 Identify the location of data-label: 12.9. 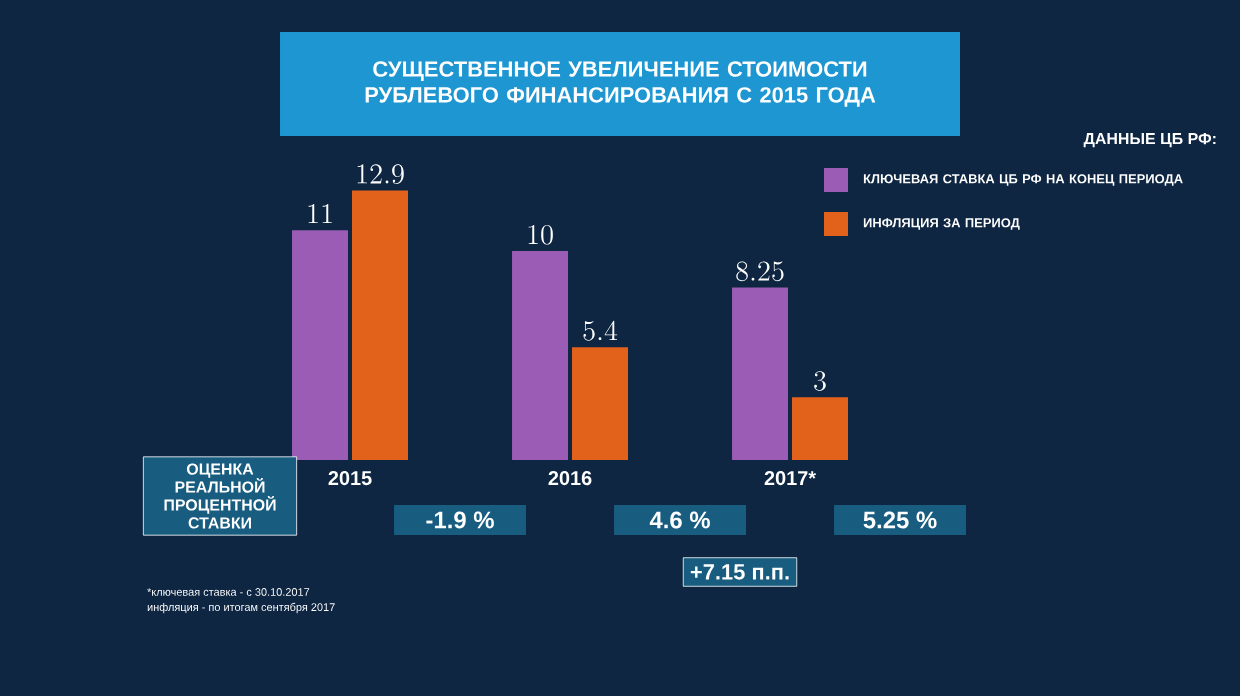
(380, 174).